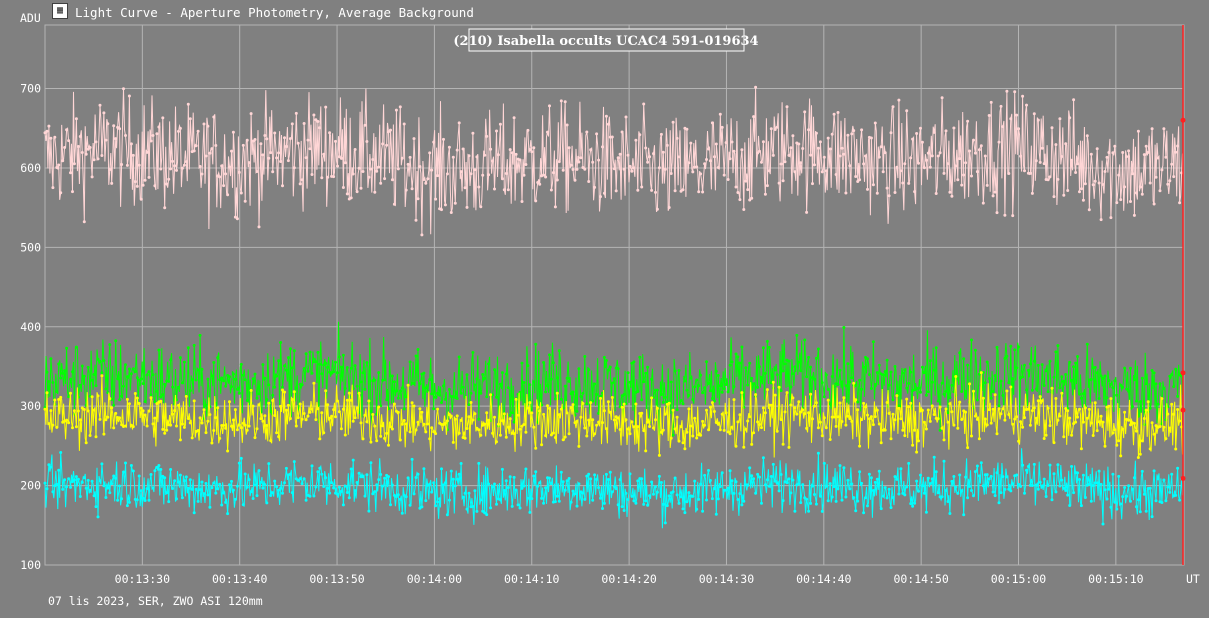 The height and width of the screenshot is (618, 1209). I want to click on x-tick-label: 00:15:00, so click(1018, 579).